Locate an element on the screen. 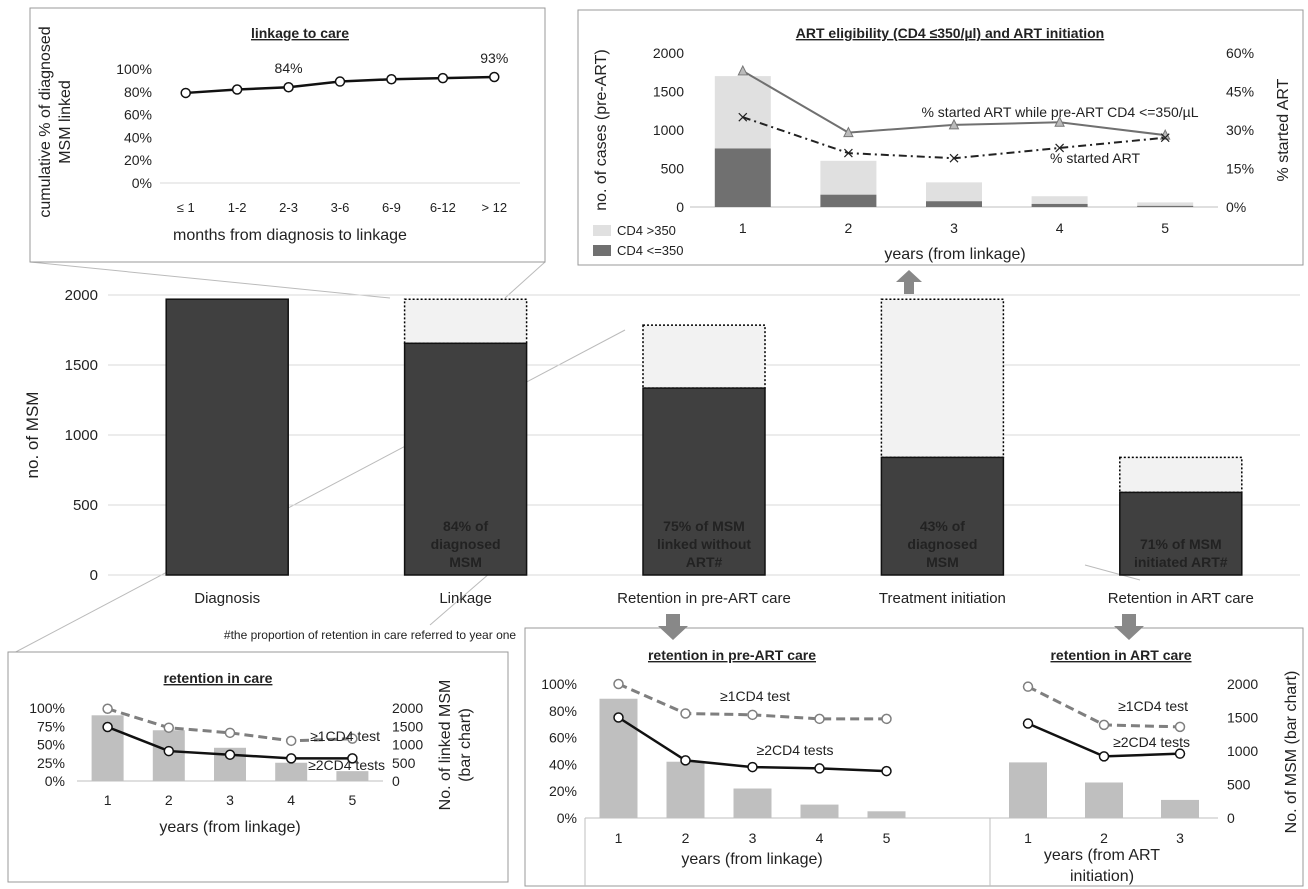 This screenshot has width=1308, height=889. data-label: 84% is located at coordinates (289, 68).